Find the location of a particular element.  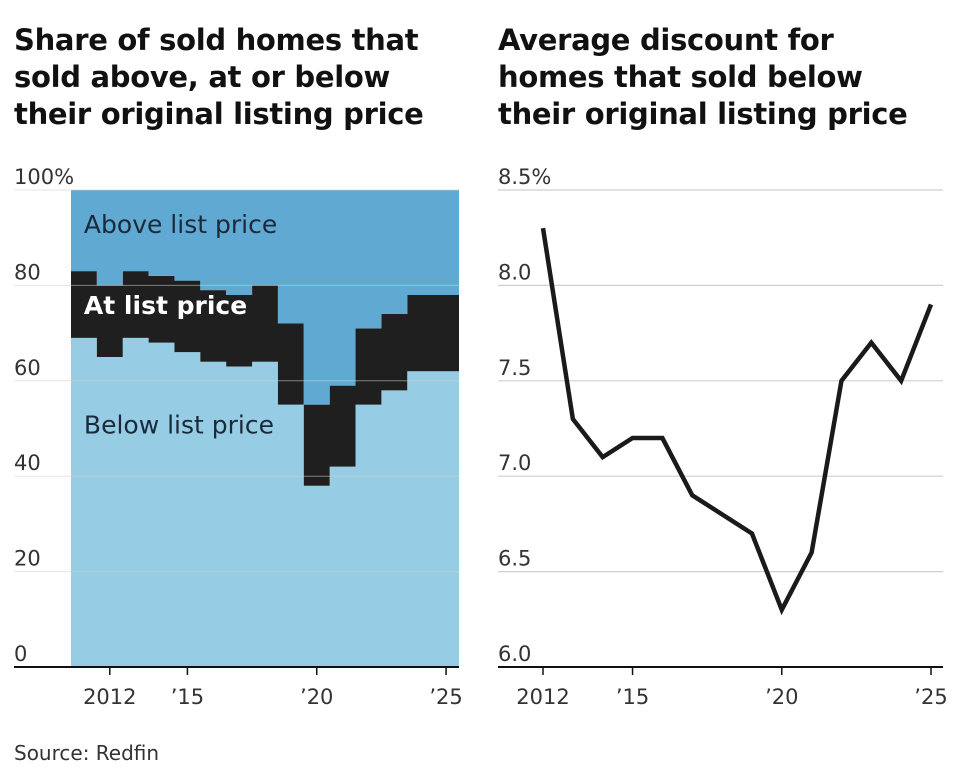

source-note: Source: Redfin is located at coordinates (87, 753).